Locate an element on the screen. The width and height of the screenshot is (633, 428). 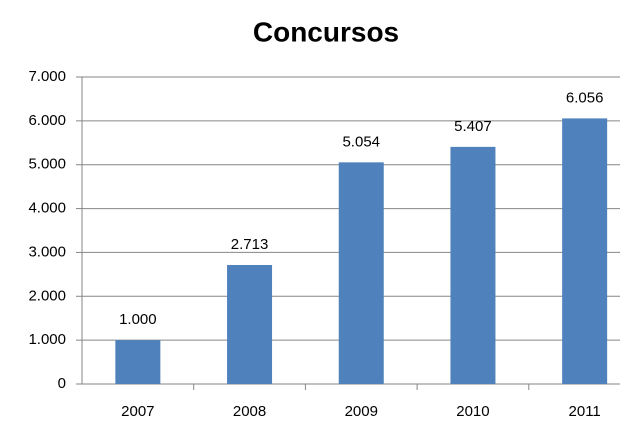
data-label: 6.056 is located at coordinates (585, 97).